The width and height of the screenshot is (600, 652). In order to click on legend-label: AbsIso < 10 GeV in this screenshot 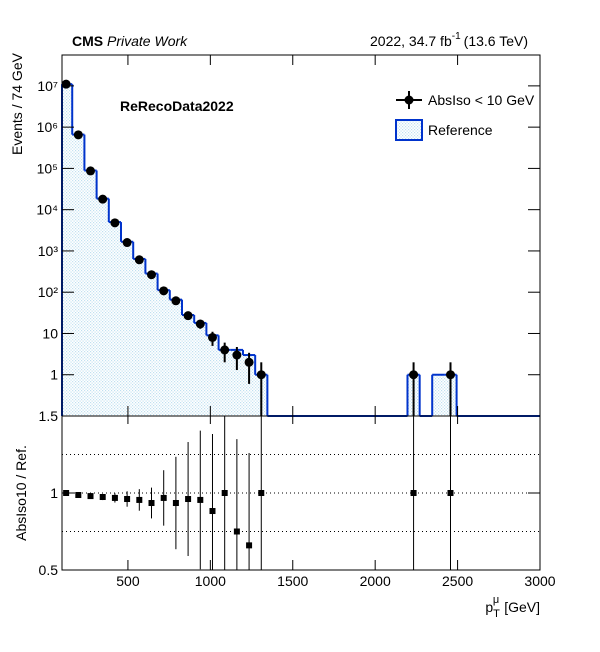, I will do `click(481, 100)`.